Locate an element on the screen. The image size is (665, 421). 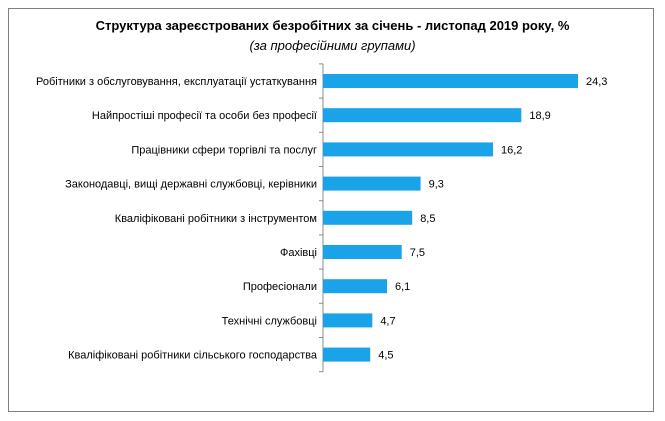
category-label: Технічні службовці is located at coordinates (269, 321).